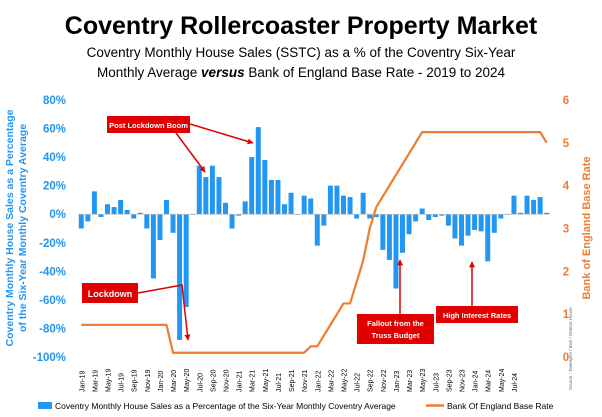 This screenshot has height=417, width=602. I want to click on y-tick-label-right: 1, so click(566, 315).